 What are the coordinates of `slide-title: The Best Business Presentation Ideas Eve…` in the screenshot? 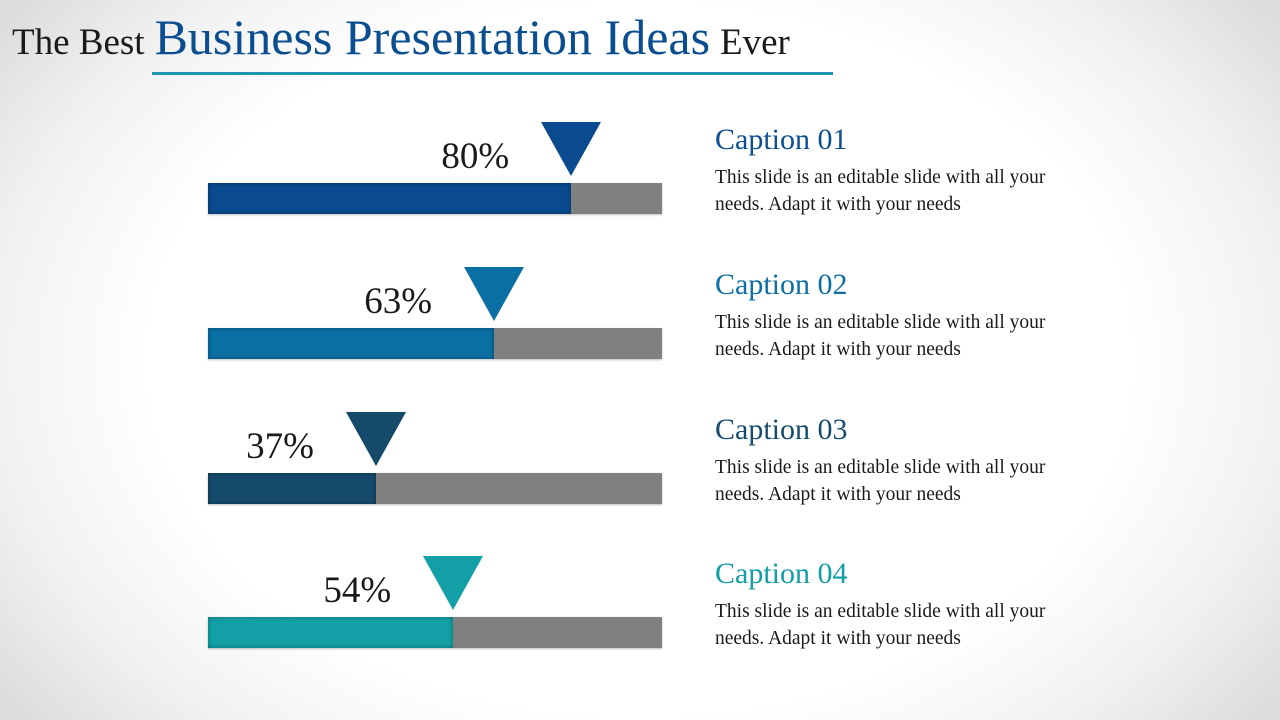 It's located at (401, 37).